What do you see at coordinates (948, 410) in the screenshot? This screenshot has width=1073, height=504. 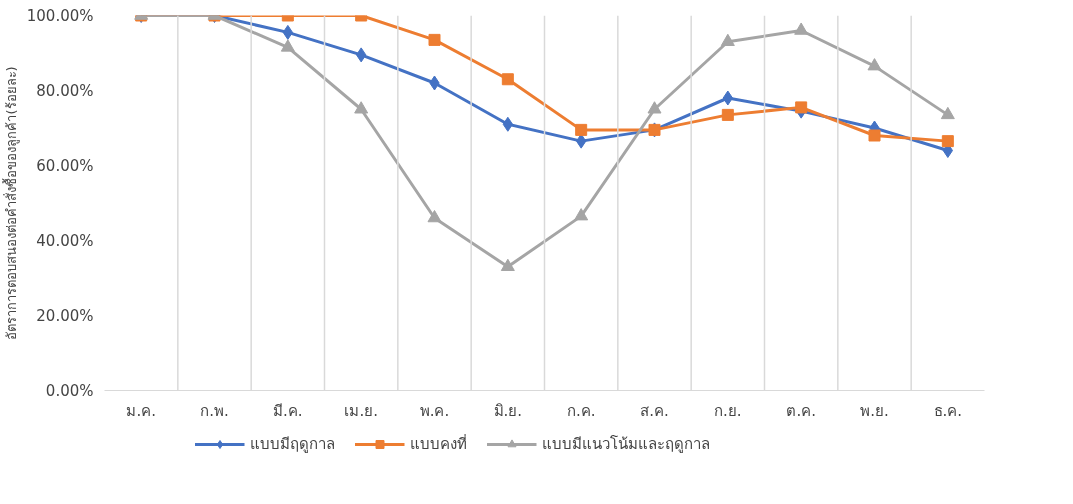 I see `x-tick-label: ธ.ค.` at bounding box center [948, 410].